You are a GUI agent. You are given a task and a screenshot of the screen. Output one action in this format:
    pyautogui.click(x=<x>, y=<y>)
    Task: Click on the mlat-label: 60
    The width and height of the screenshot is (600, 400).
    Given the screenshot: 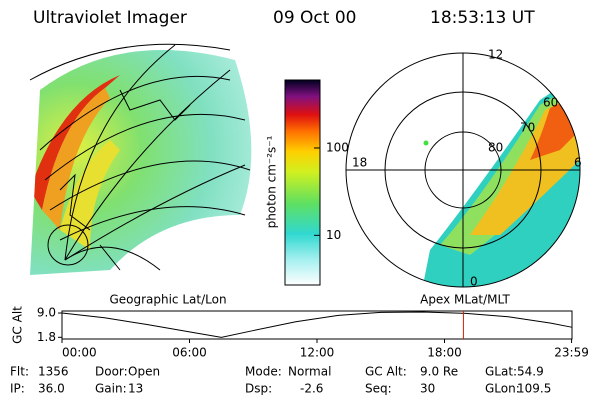 What is the action you would take?
    pyautogui.click(x=550, y=103)
    